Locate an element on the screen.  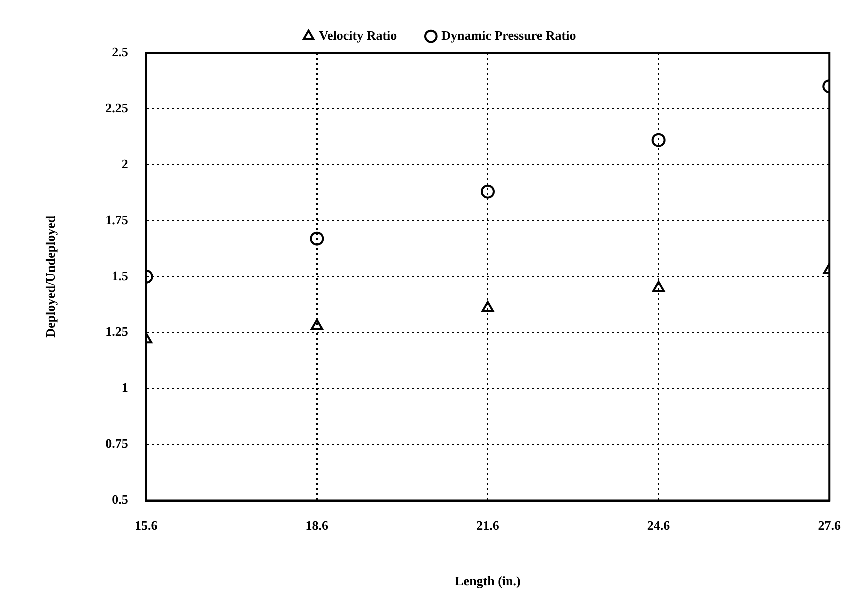
x-tick-label: 24.6 is located at coordinates (659, 525).